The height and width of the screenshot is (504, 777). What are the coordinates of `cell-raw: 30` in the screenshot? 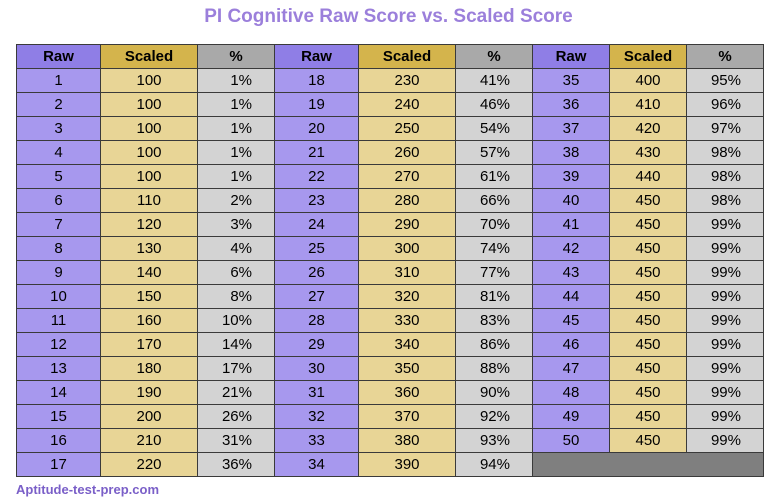 It's located at (316, 368).